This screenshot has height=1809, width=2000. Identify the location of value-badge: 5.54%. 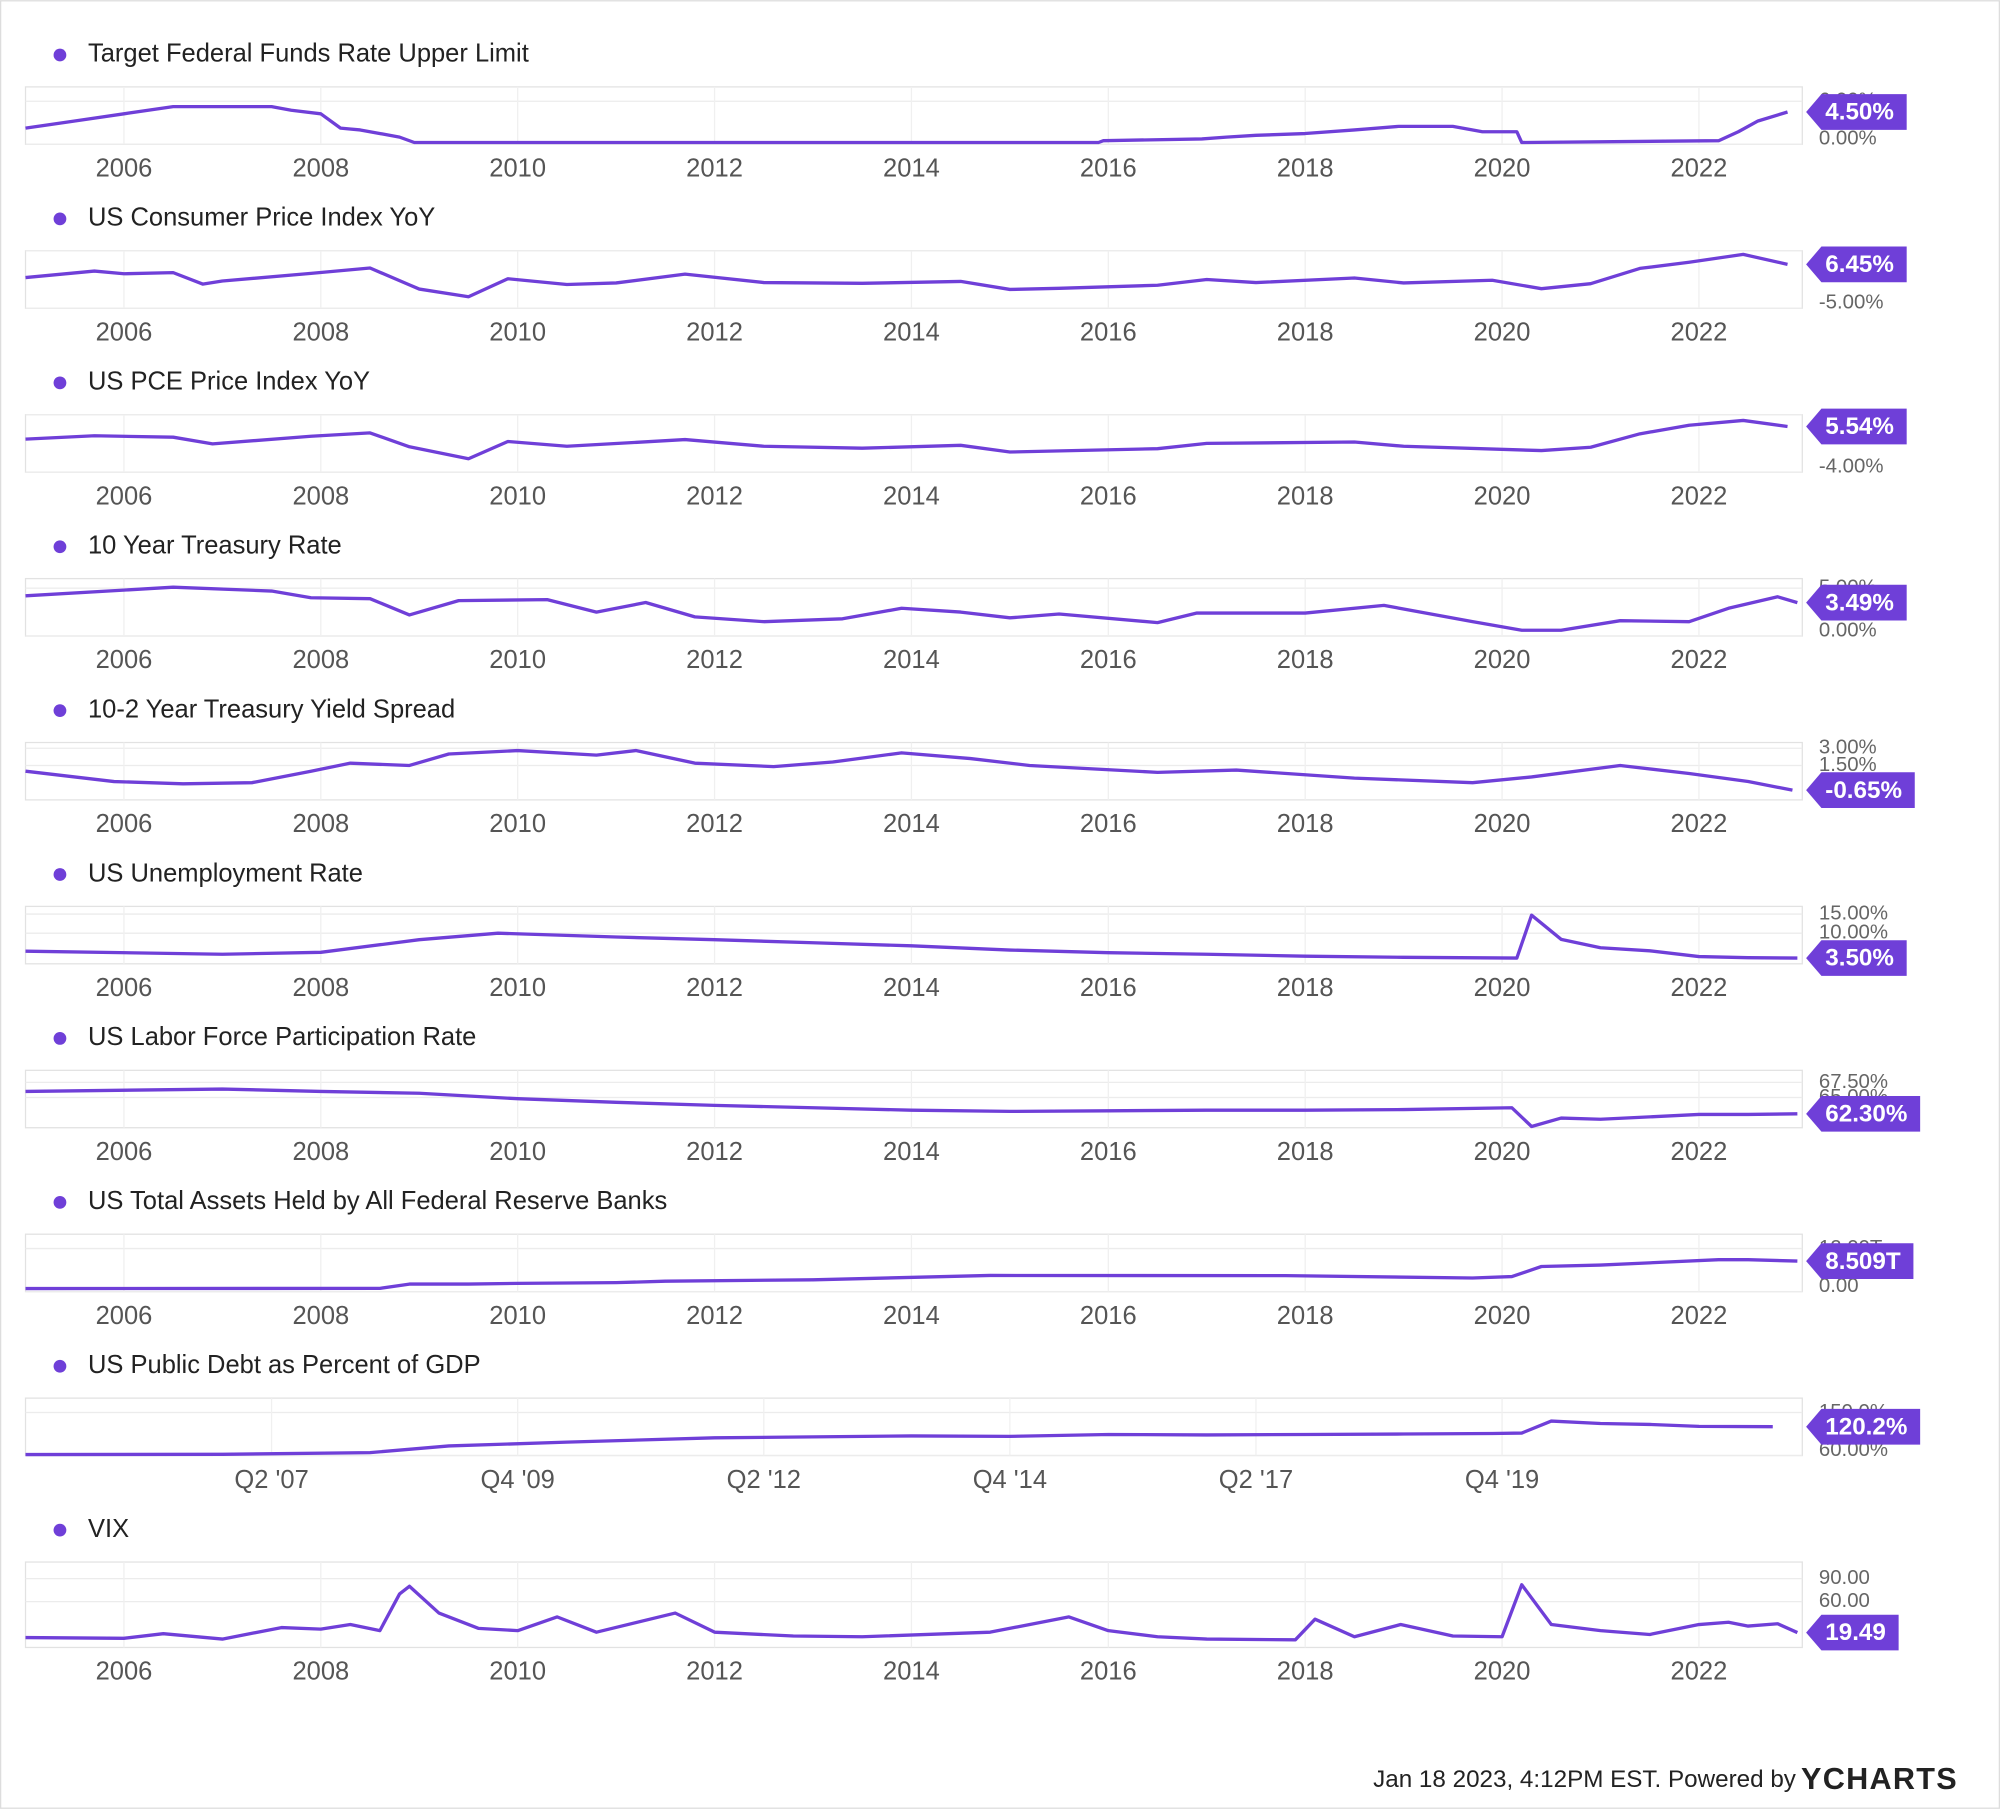
(1856, 426).